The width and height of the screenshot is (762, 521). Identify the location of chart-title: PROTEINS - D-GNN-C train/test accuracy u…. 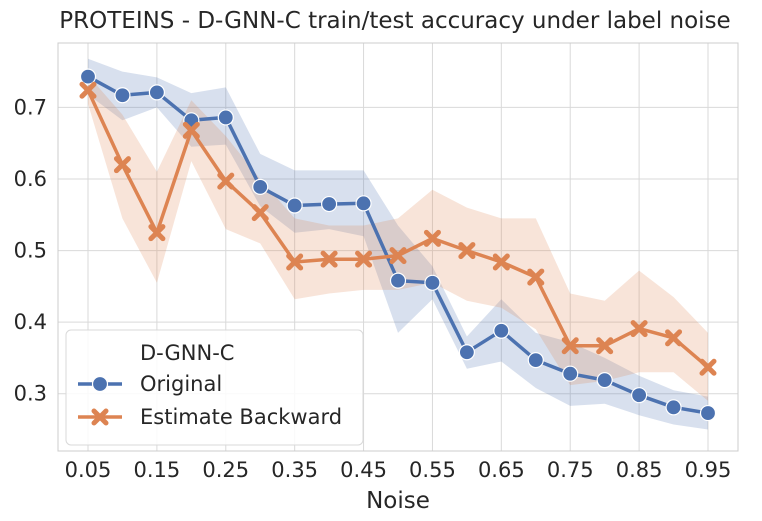
(394, 21).